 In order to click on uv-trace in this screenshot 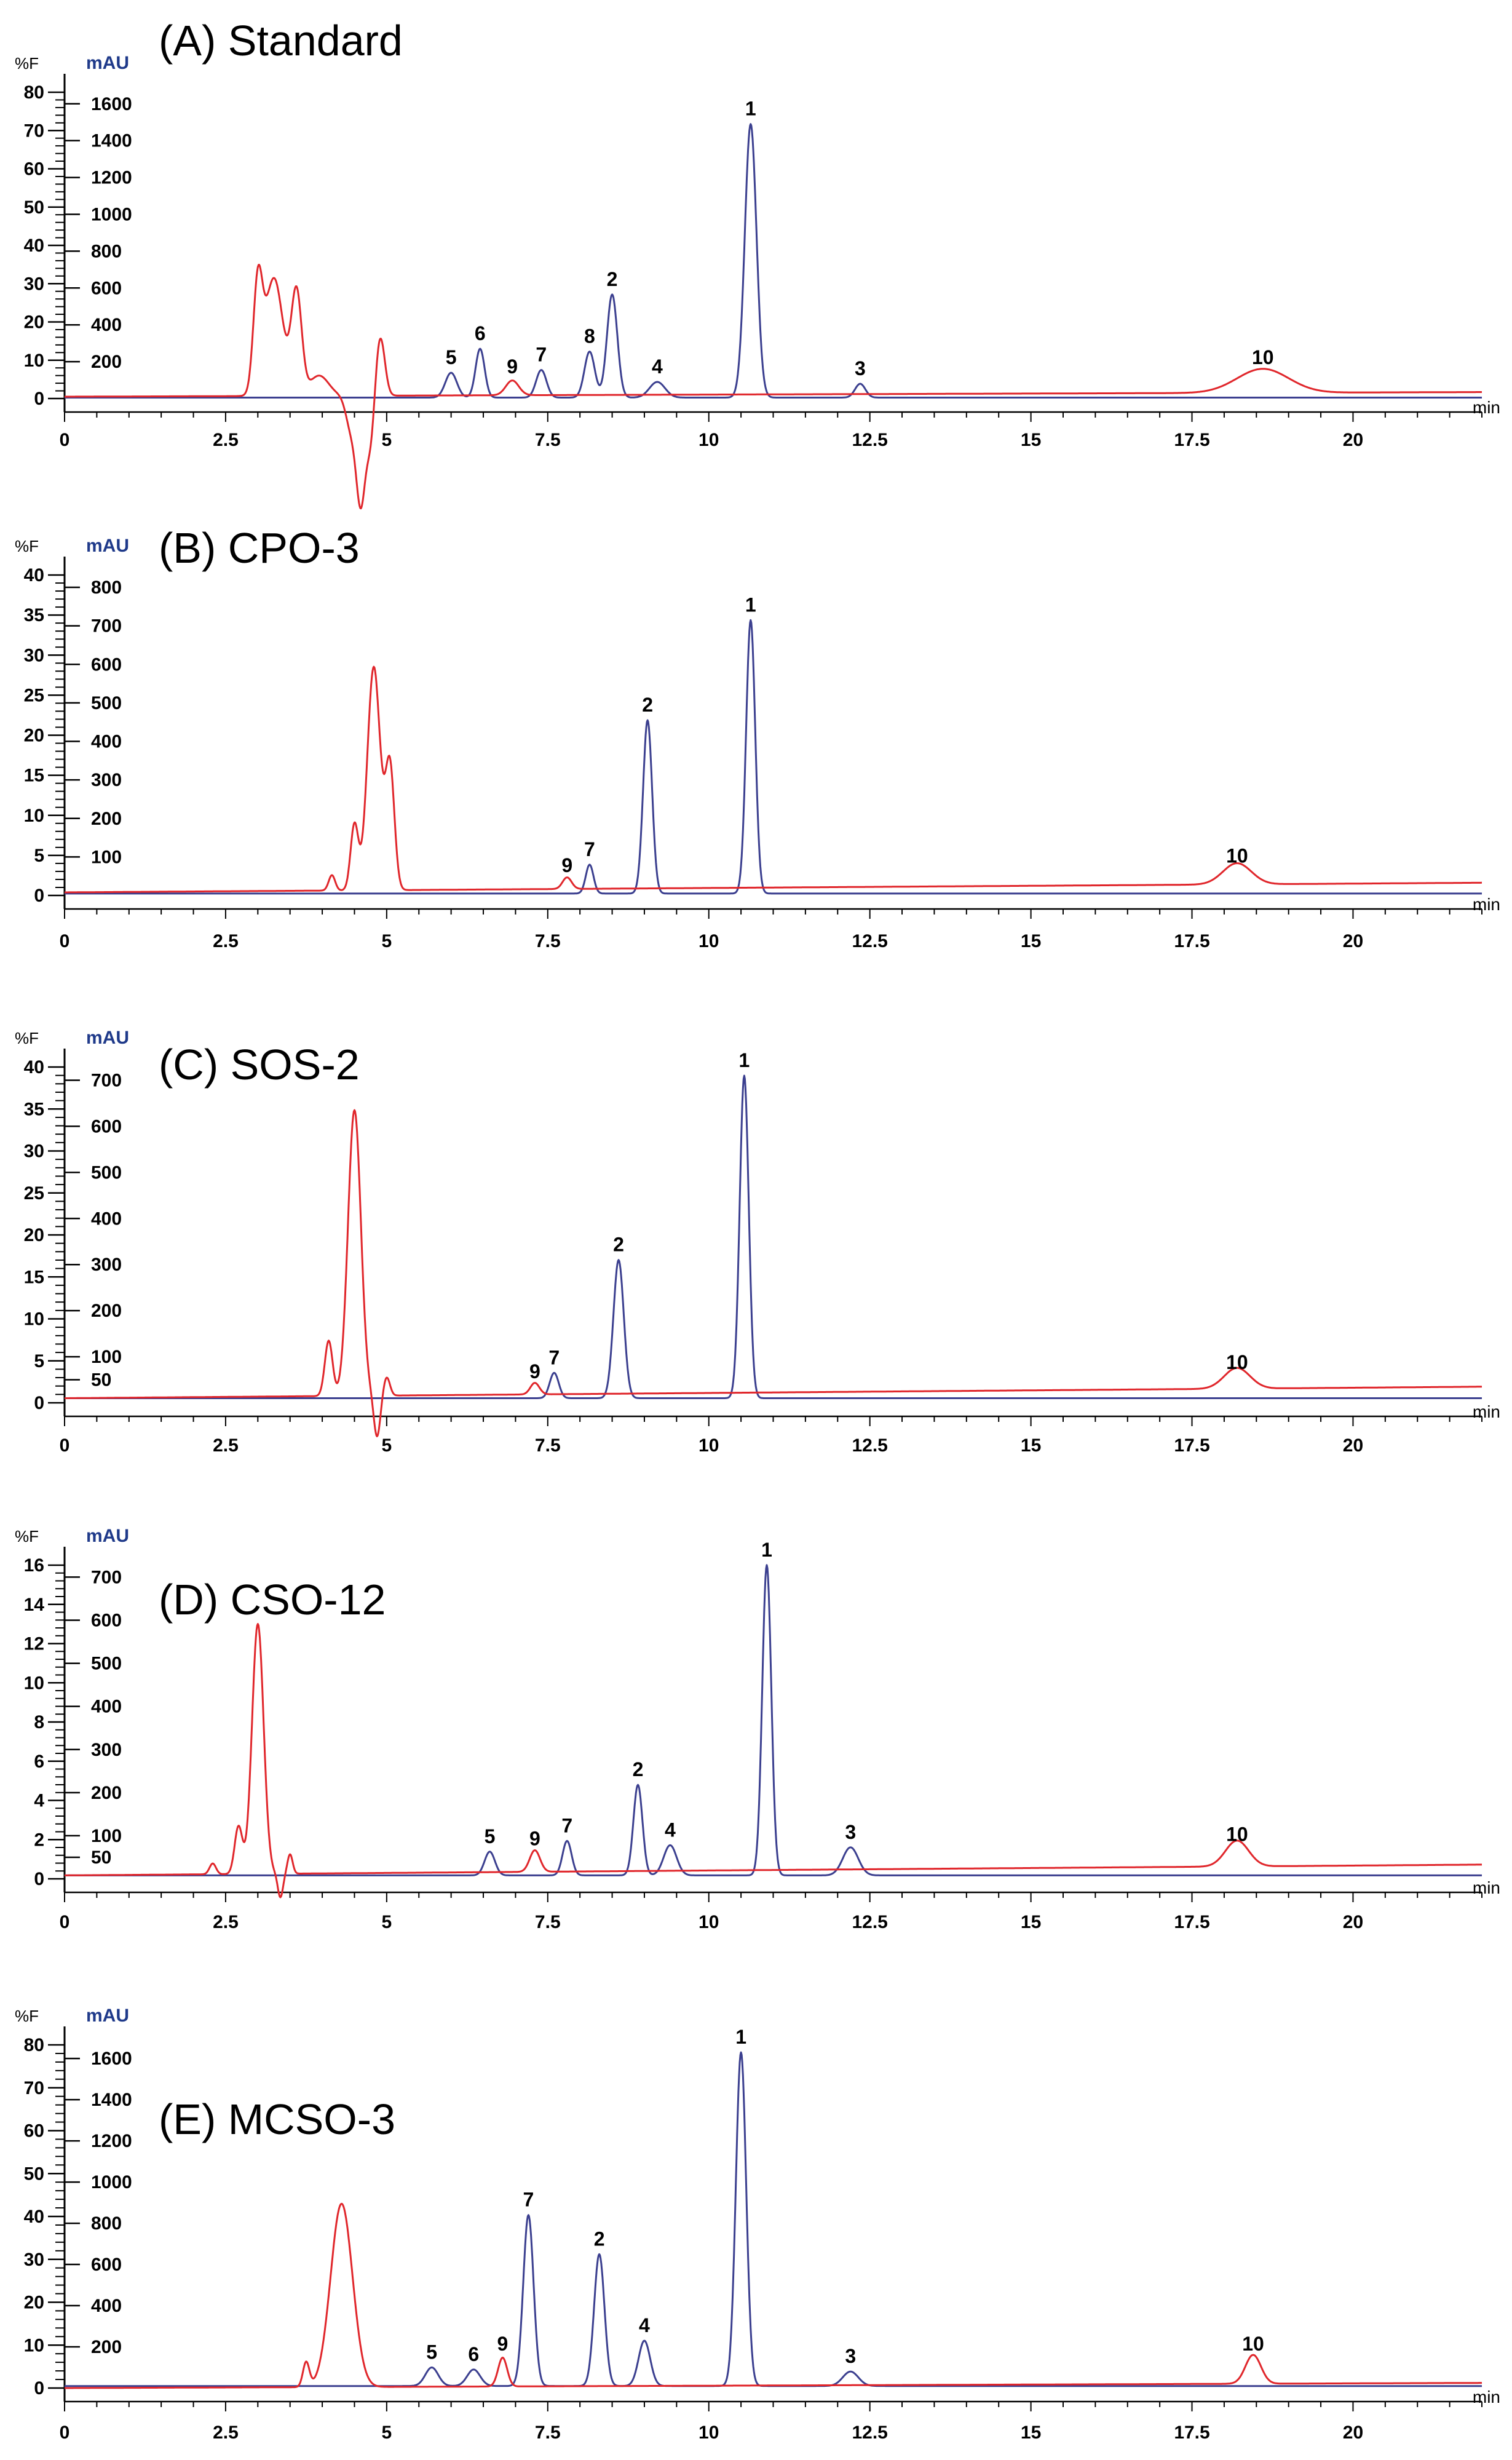, I will do `click(773, 1236)`.